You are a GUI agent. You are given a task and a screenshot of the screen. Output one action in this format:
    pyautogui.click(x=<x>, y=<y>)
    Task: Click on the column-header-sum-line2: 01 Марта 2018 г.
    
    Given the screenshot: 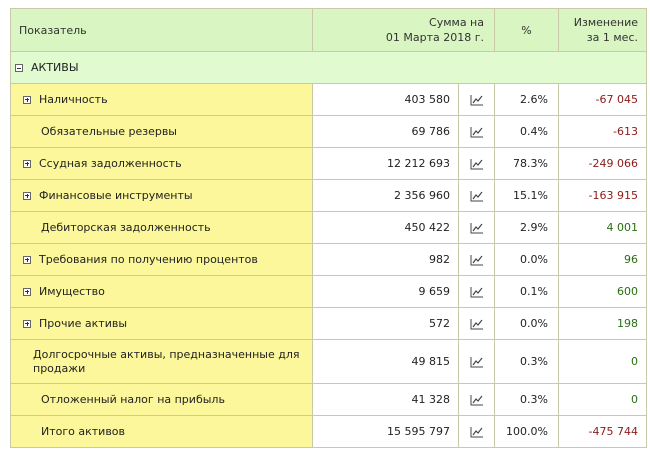 What is the action you would take?
    pyautogui.click(x=434, y=37)
    